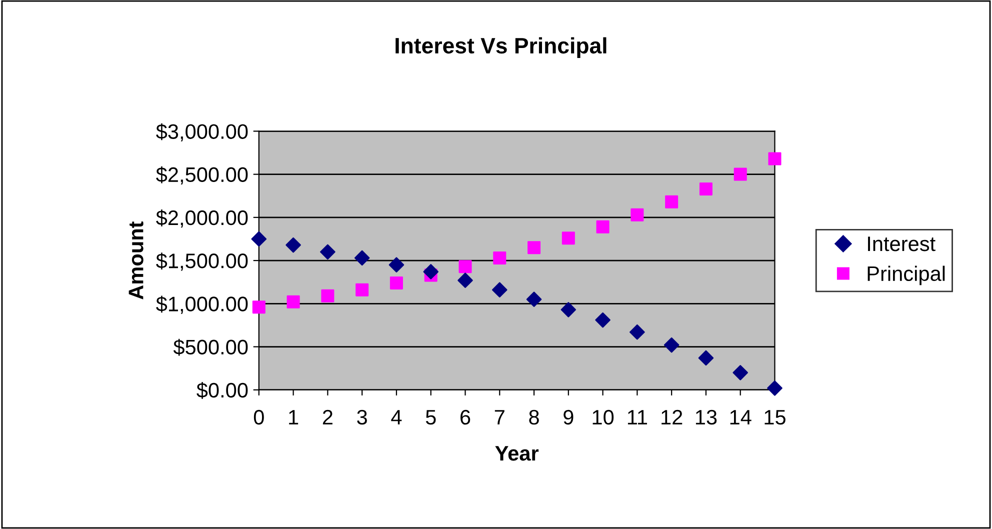 The height and width of the screenshot is (529, 992). What do you see at coordinates (202, 305) in the screenshot?
I see `y-tick-label: $1,000.00` at bounding box center [202, 305].